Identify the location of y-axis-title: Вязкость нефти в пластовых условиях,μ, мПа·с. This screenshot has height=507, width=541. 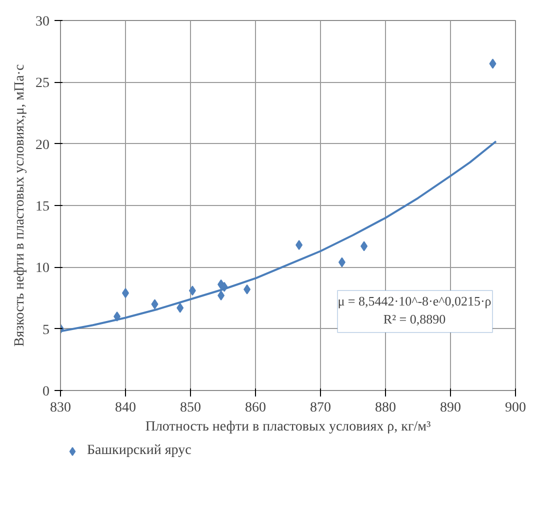
(20, 205).